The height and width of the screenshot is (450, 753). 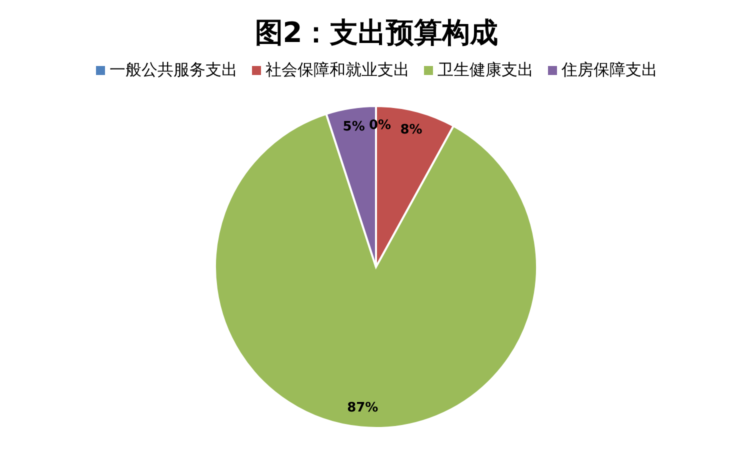 What do you see at coordinates (338, 70) in the screenshot?
I see `legend-label: 社会保障和就业支出` at bounding box center [338, 70].